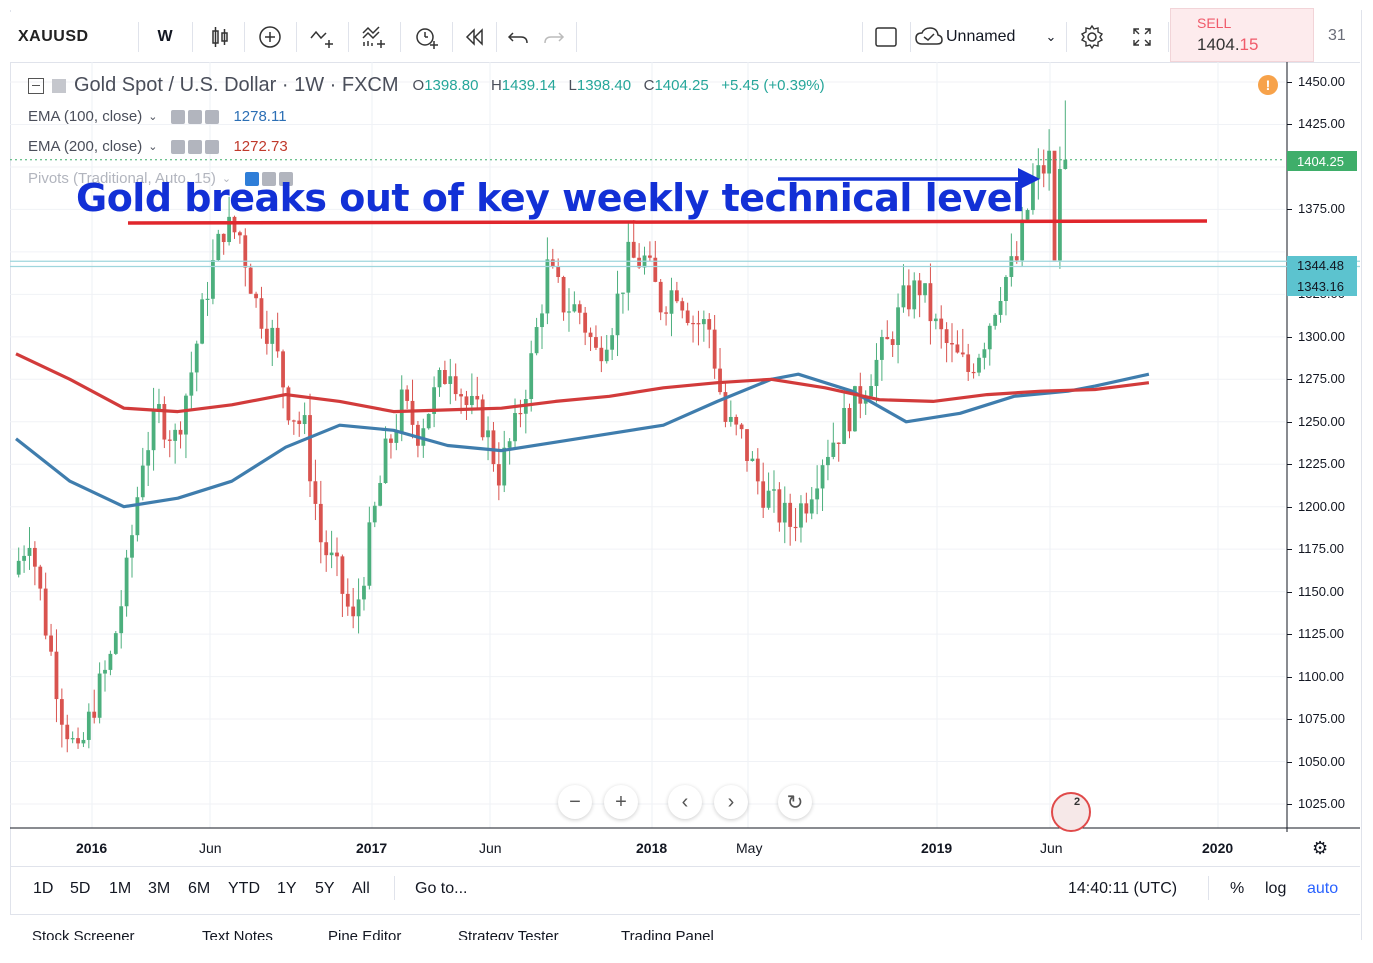  What do you see at coordinates (1321, 336) in the screenshot?
I see `price-axis-label: 1300.00` at bounding box center [1321, 336].